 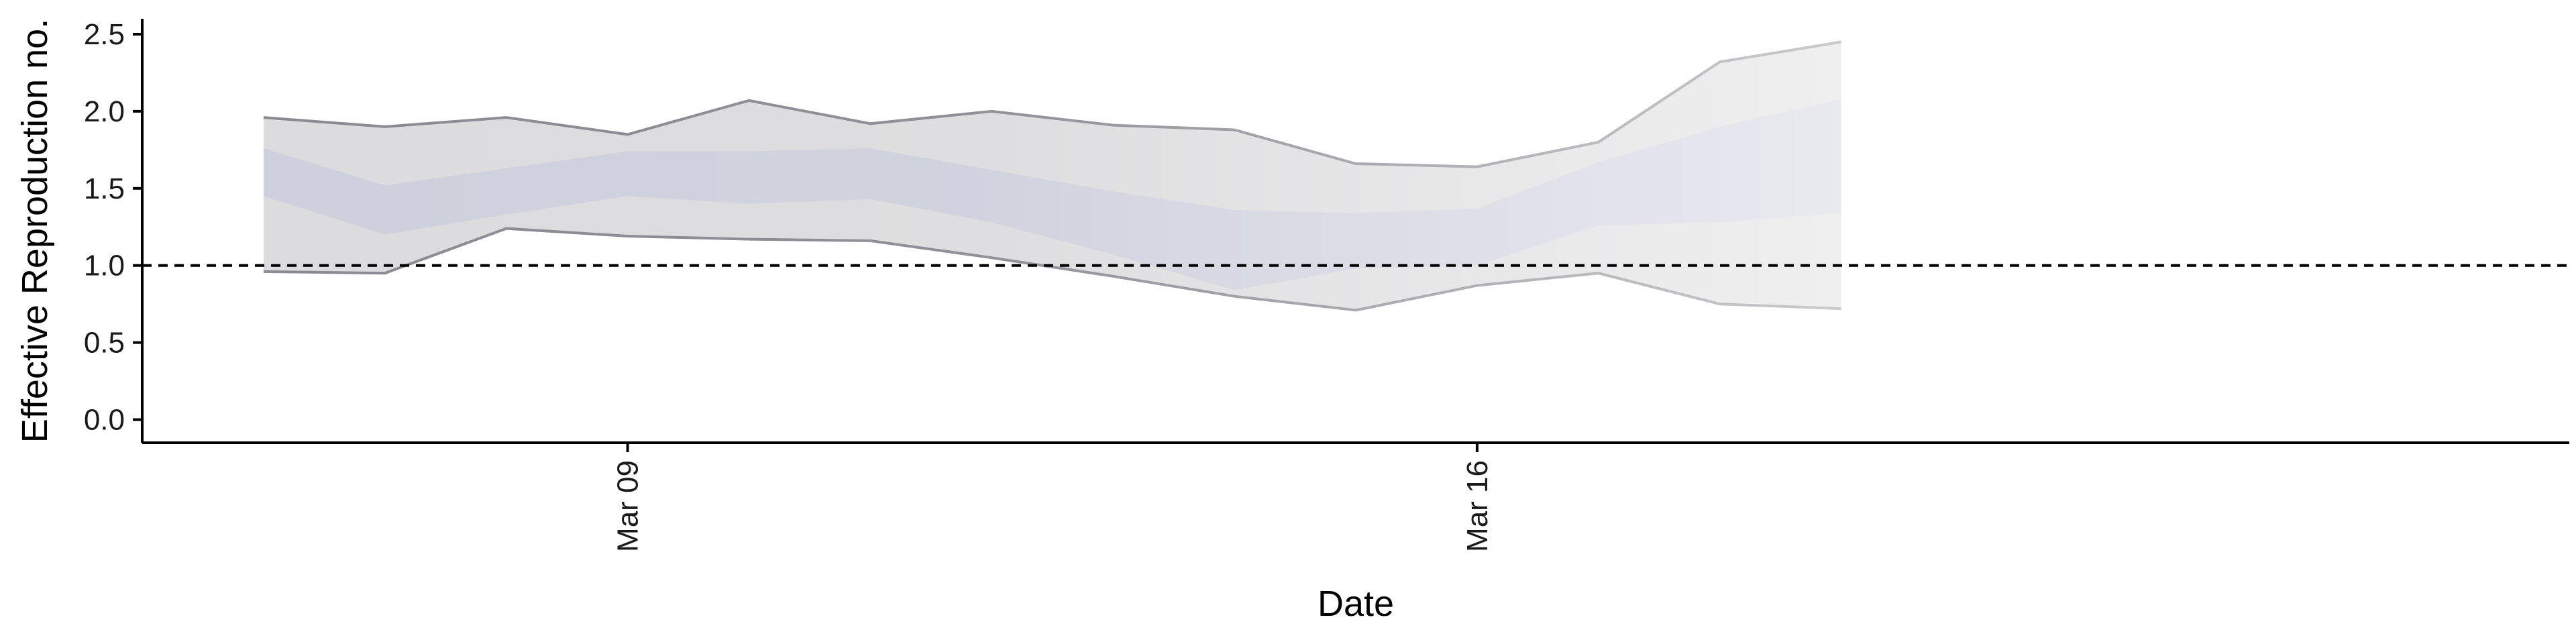 What do you see at coordinates (104, 34) in the screenshot?
I see `y-tick-label: 2.5` at bounding box center [104, 34].